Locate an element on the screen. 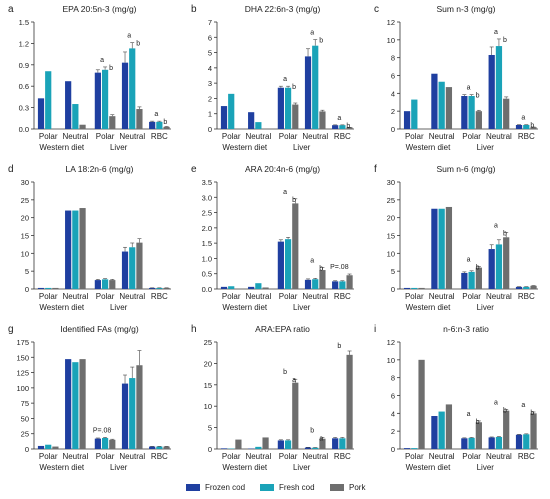 The height and width of the screenshot is (499, 550). panel-letter: a is located at coordinates (11, 9).